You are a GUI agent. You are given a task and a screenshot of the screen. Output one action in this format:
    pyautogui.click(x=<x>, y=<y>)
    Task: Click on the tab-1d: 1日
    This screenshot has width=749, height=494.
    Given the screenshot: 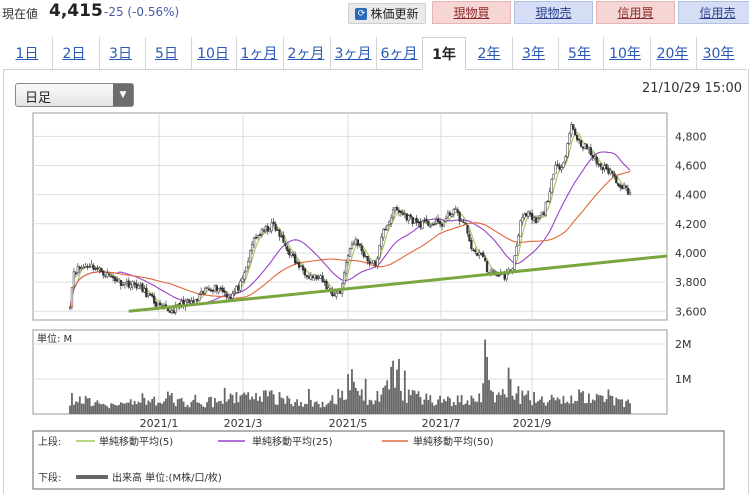 What is the action you would take?
    pyautogui.click(x=27, y=54)
    